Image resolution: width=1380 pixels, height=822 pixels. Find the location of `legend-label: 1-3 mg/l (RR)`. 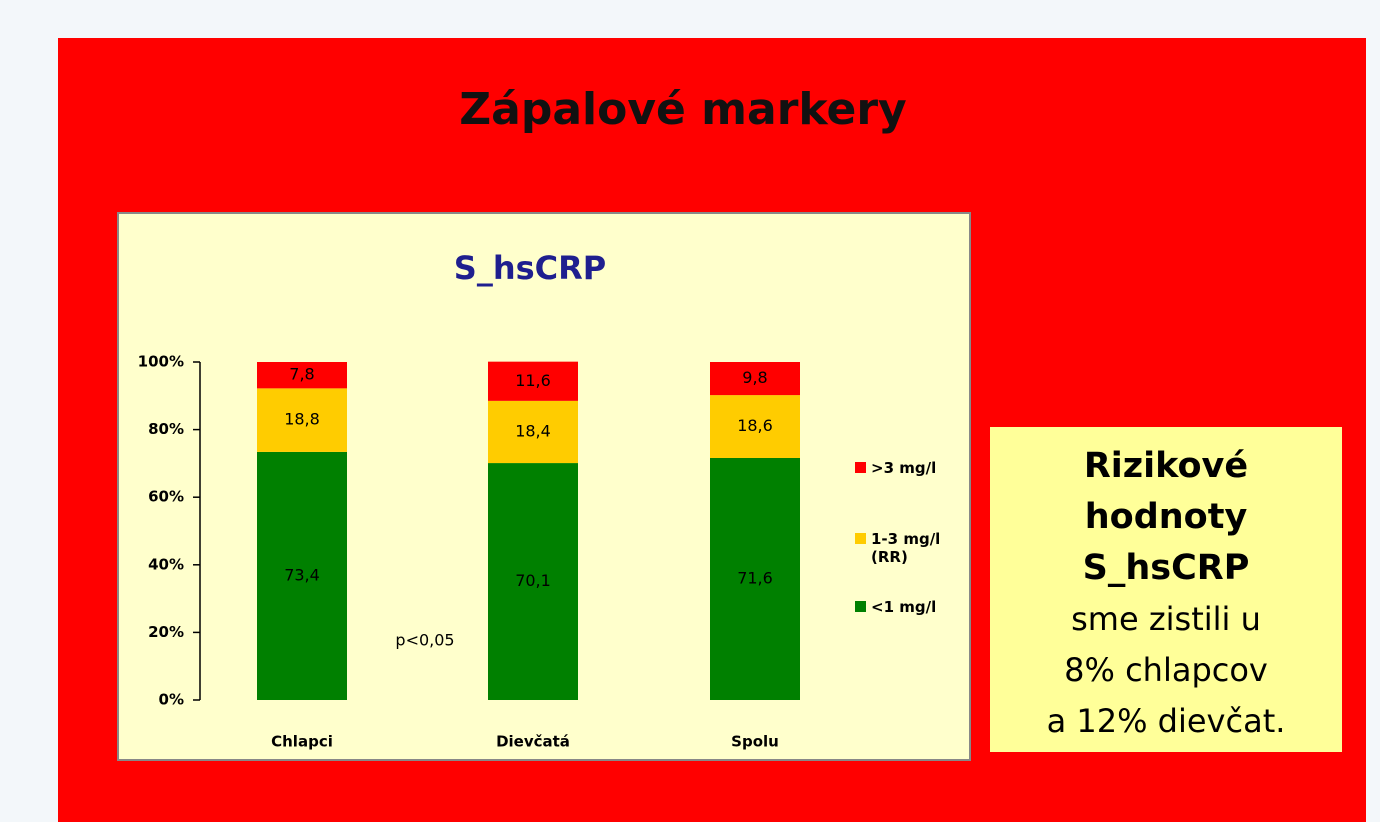

legend-label: 1-3 mg/l (RR) is located at coordinates (906, 548).